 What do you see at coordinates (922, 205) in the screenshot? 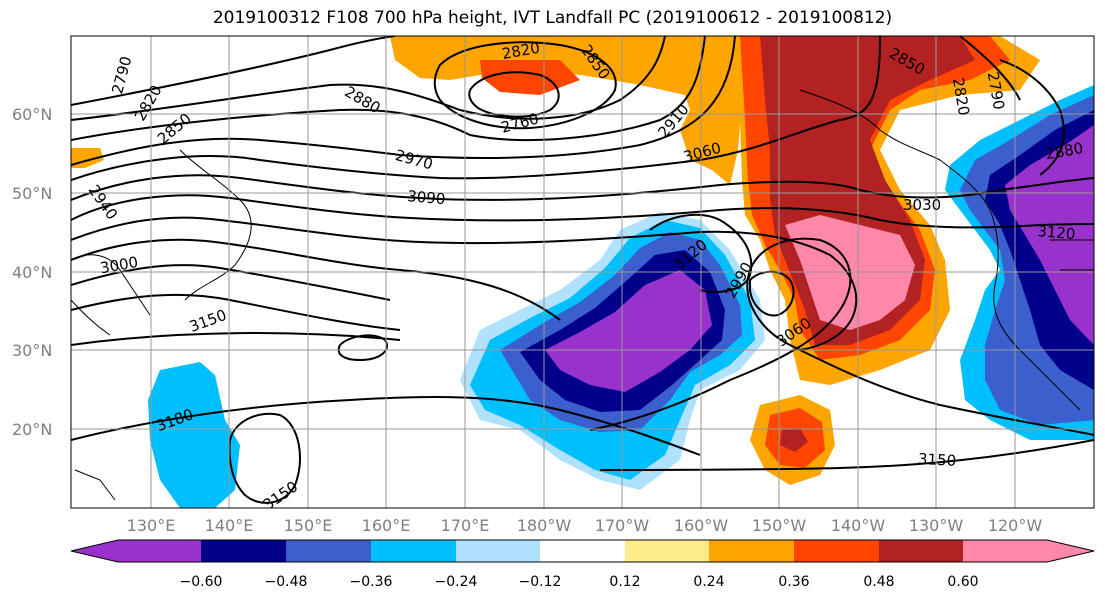
I see `contour-label: 3030` at bounding box center [922, 205].